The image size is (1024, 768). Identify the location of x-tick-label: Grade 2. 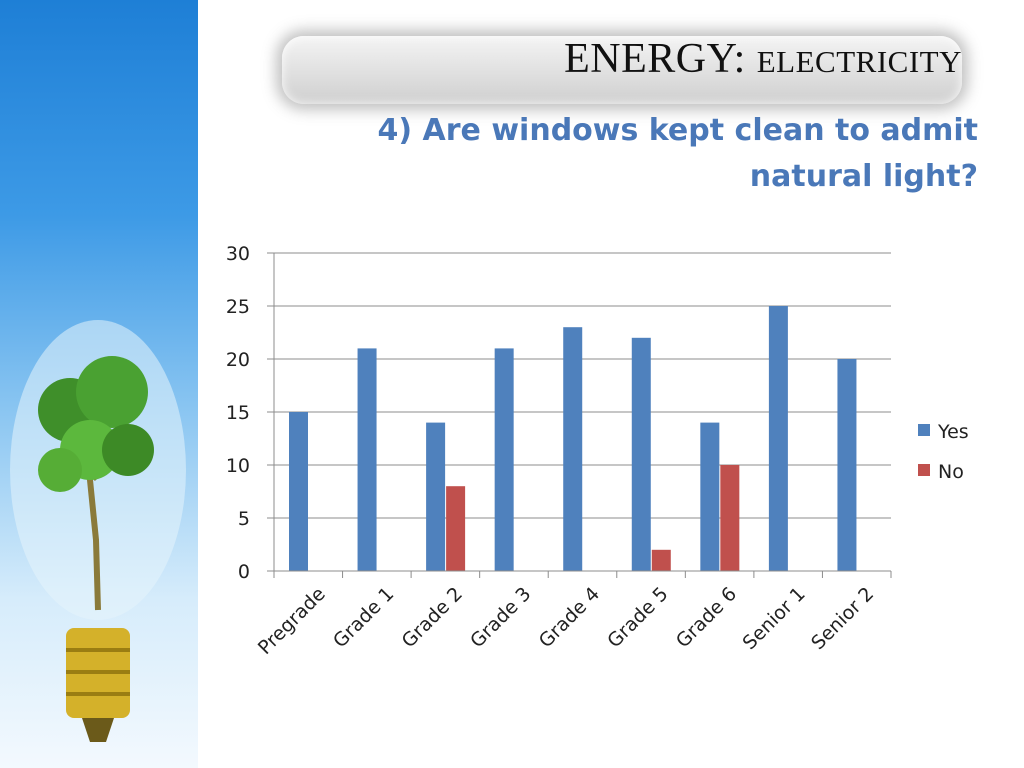
(432, 617).